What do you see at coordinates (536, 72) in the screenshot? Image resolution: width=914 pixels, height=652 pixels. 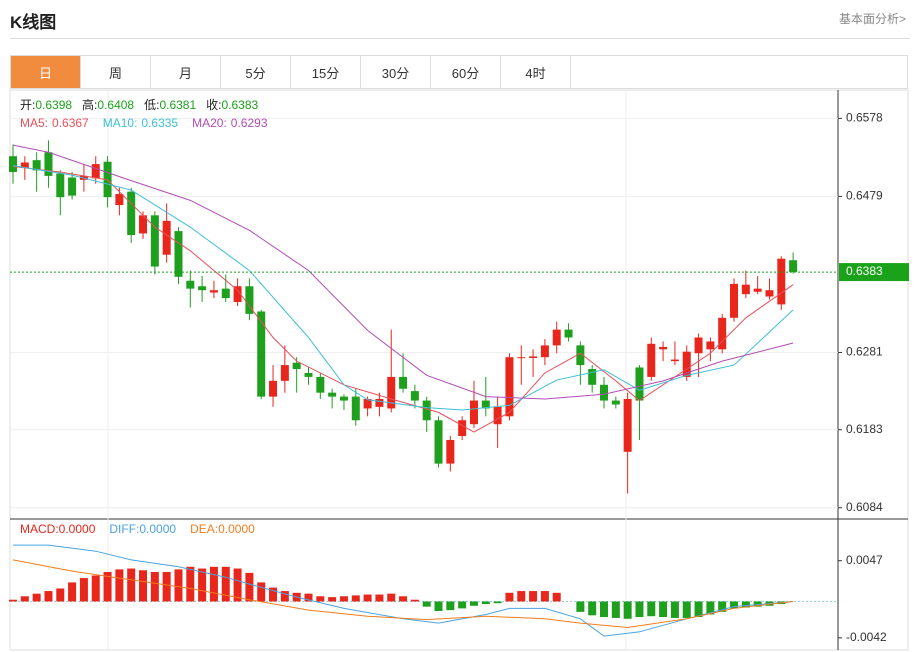 I see `period-tab: 4时` at bounding box center [536, 72].